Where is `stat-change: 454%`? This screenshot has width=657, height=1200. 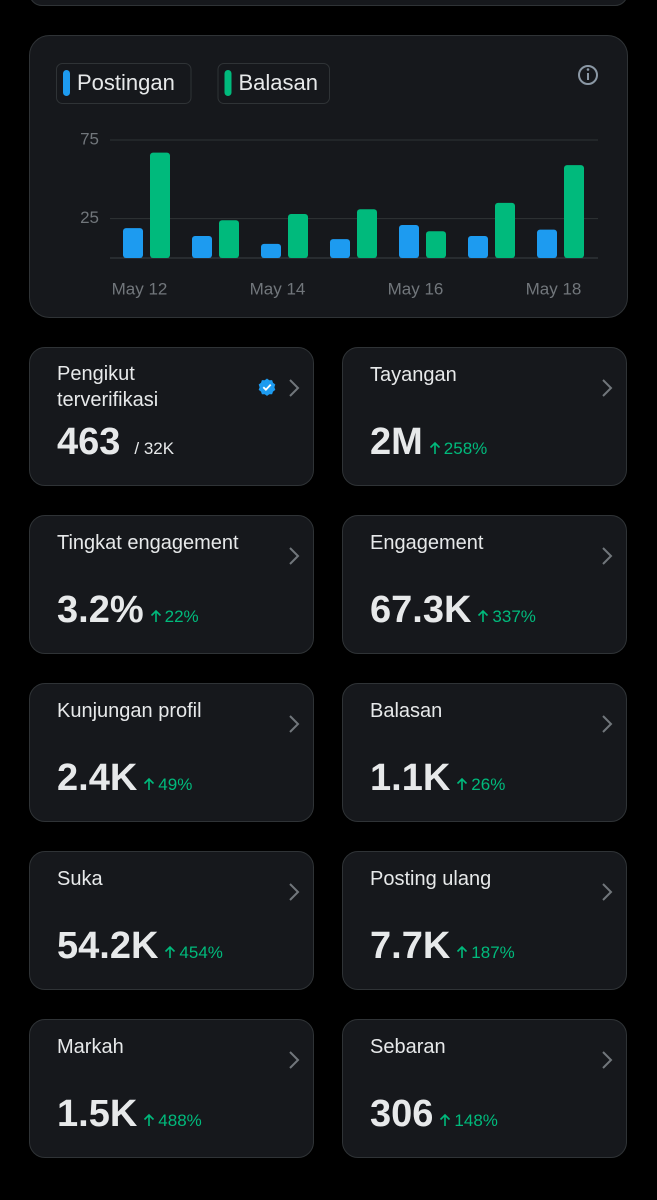 stat-change: 454% is located at coordinates (193, 952).